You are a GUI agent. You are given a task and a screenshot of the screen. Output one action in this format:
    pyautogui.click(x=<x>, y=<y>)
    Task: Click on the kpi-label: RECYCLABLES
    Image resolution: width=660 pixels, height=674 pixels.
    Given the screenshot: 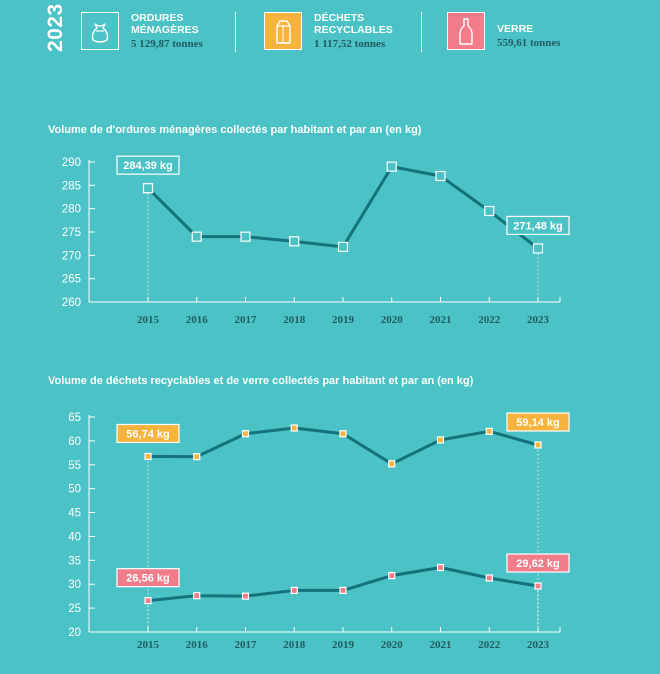 What is the action you would take?
    pyautogui.click(x=353, y=30)
    